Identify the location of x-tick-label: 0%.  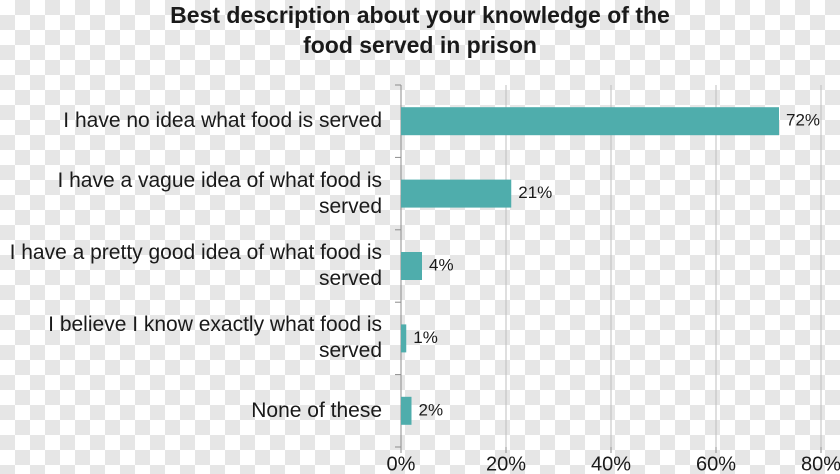
(401, 463).